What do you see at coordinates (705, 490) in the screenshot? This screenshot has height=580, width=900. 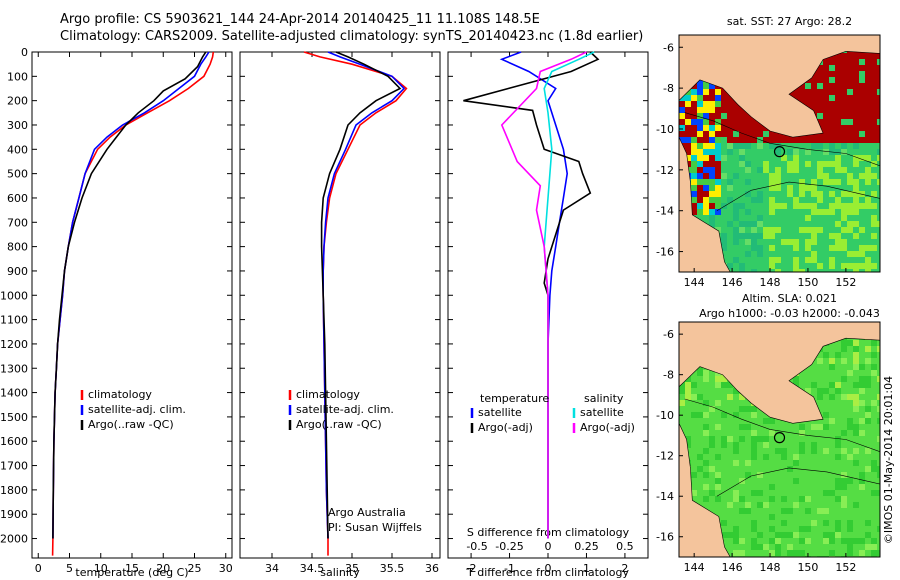 I see `sla-map-land-cape` at bounding box center [705, 490].